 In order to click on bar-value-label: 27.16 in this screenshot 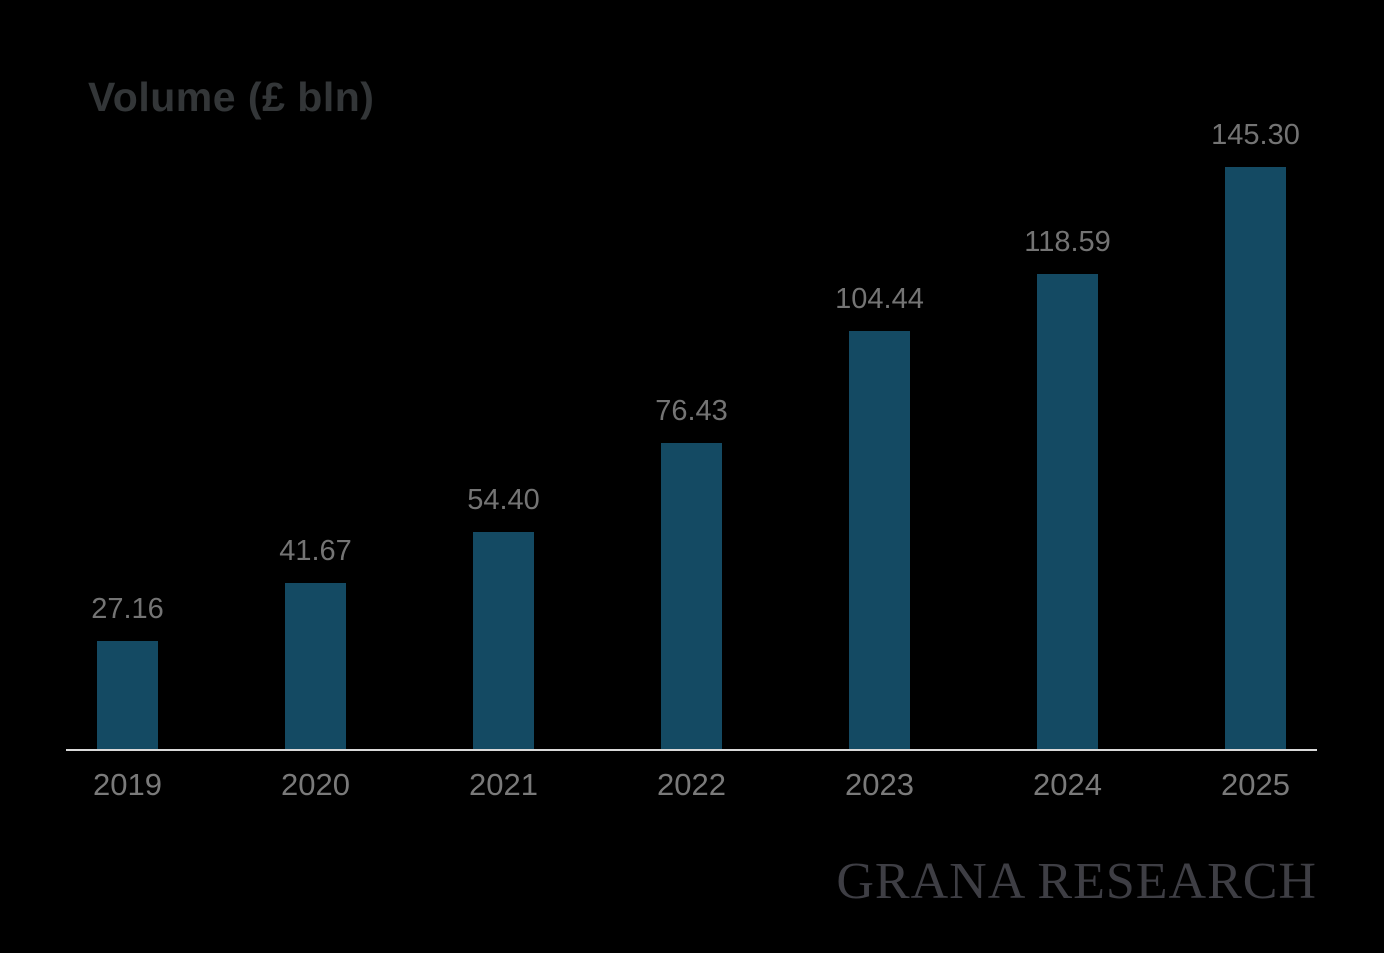, I will do `click(127, 609)`.